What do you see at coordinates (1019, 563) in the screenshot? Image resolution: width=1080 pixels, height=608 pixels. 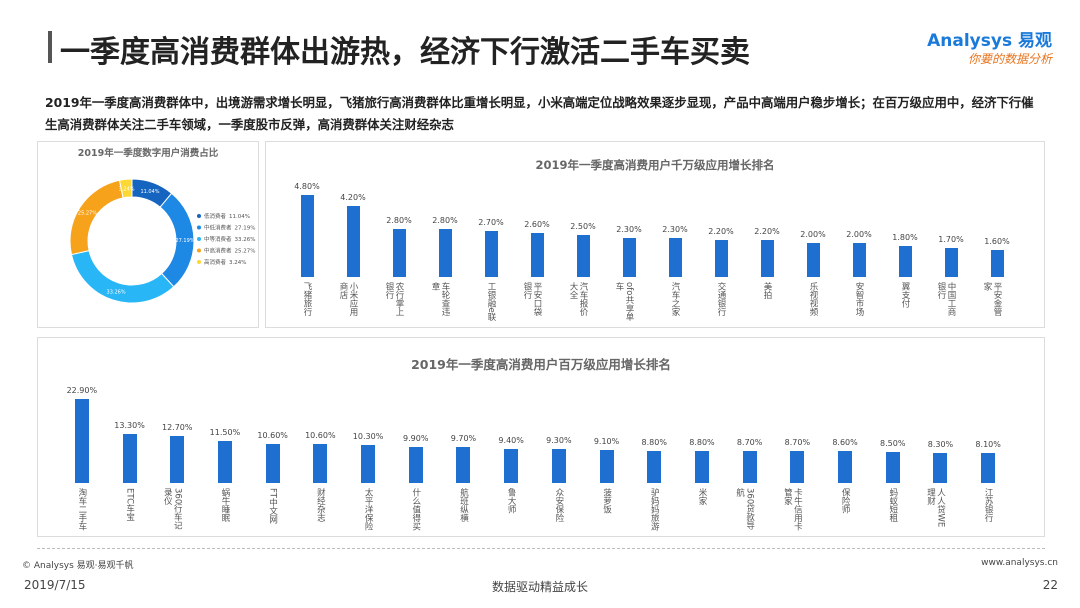 I see `website: www.analysys.cn` at bounding box center [1019, 563].